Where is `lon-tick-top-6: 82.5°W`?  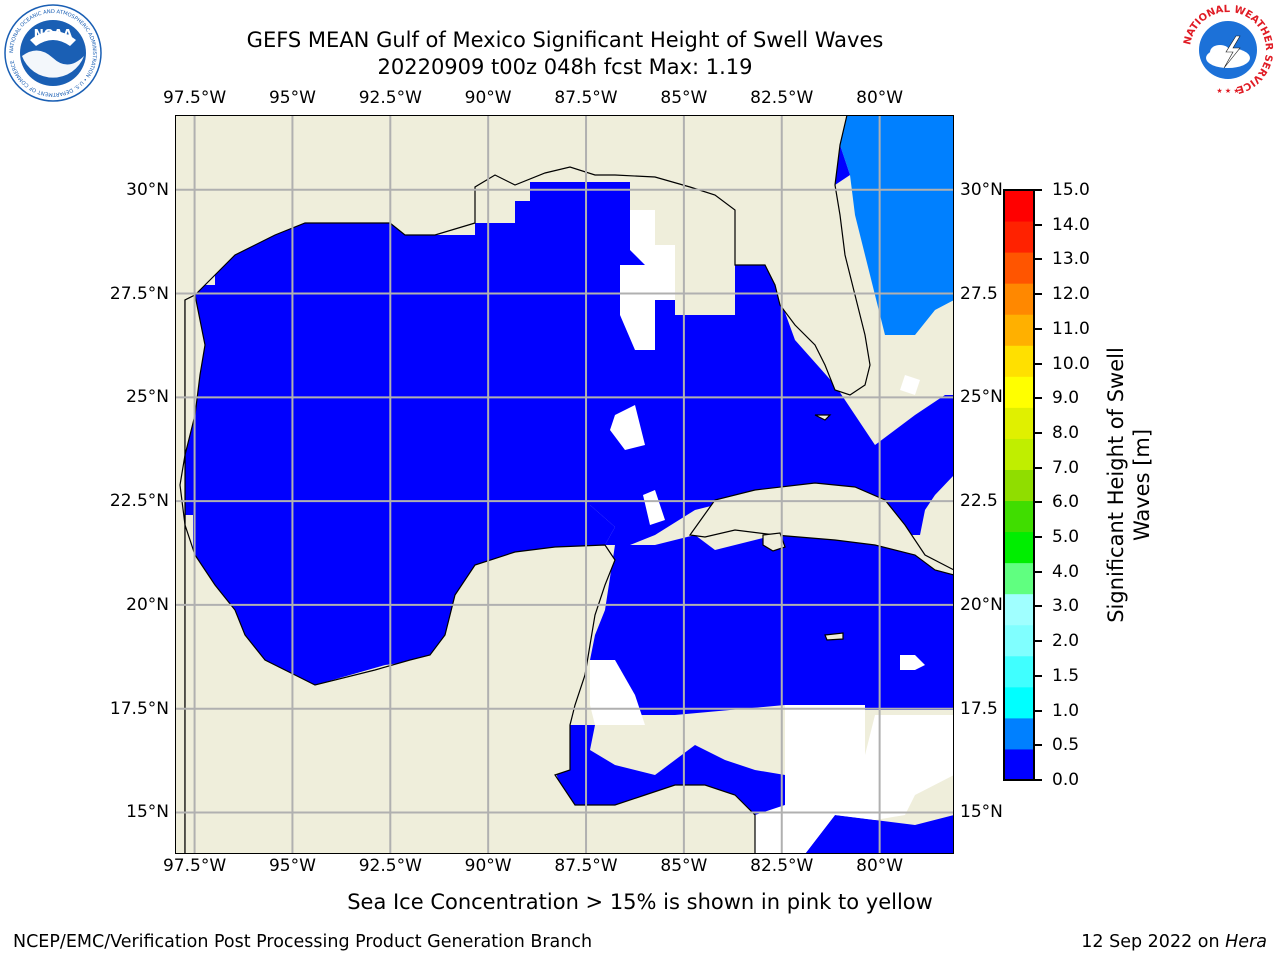 lon-tick-top-6: 82.5°W is located at coordinates (782, 98).